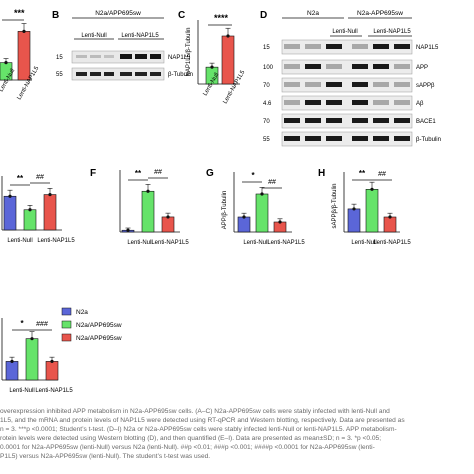 This screenshot has width=474, height=474. I want to click on panel-b-mw-tubulin: 55, so click(59, 75).